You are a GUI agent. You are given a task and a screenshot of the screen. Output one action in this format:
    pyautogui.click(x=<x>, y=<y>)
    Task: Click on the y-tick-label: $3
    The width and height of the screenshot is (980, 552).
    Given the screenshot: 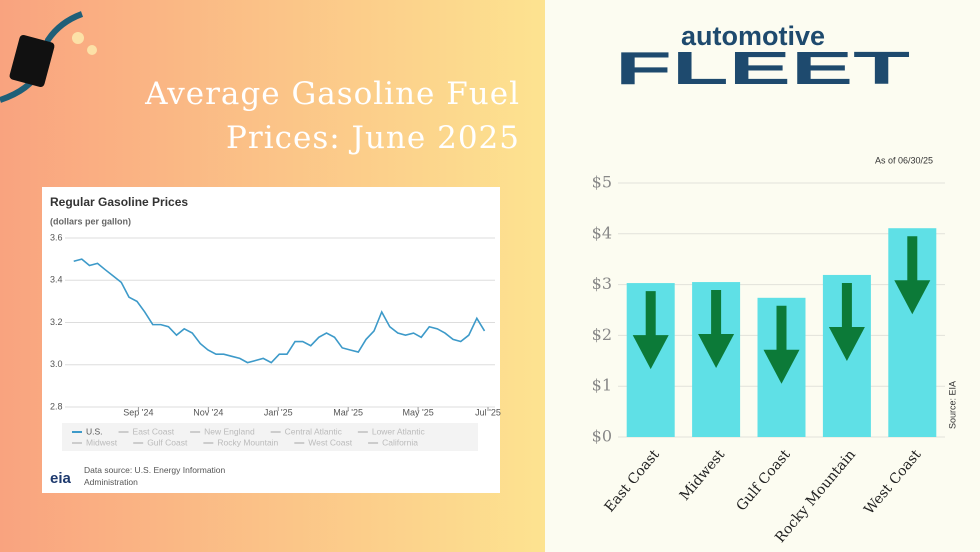 What is the action you would take?
    pyautogui.click(x=602, y=283)
    